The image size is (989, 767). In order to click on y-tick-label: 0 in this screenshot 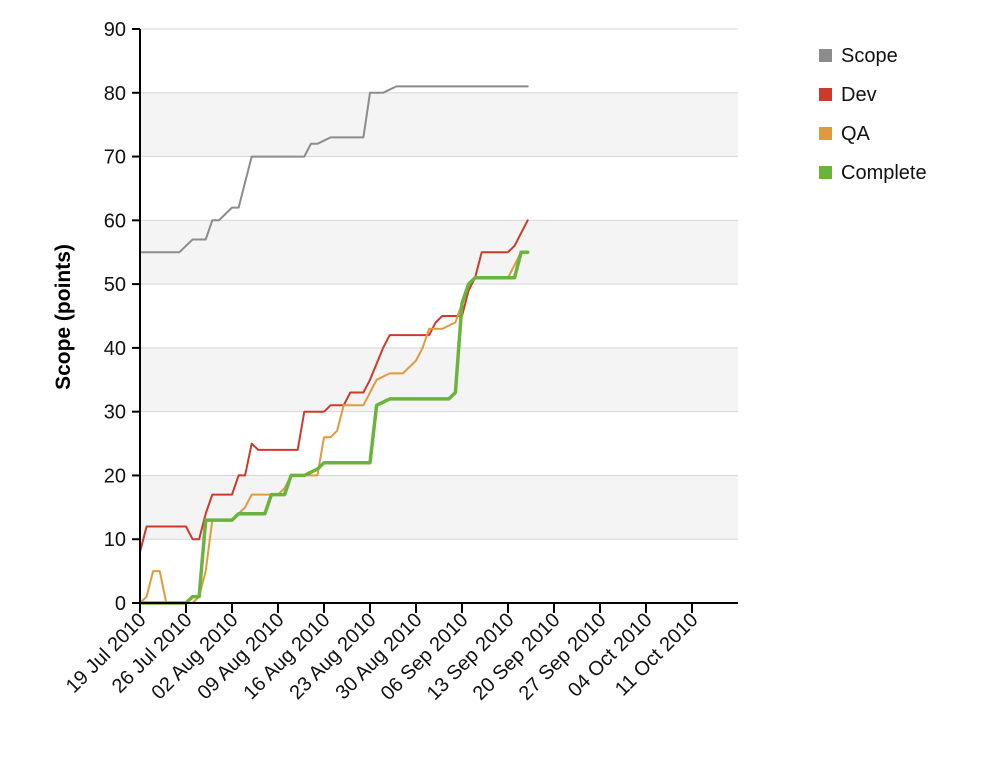, I will do `click(120, 604)`.